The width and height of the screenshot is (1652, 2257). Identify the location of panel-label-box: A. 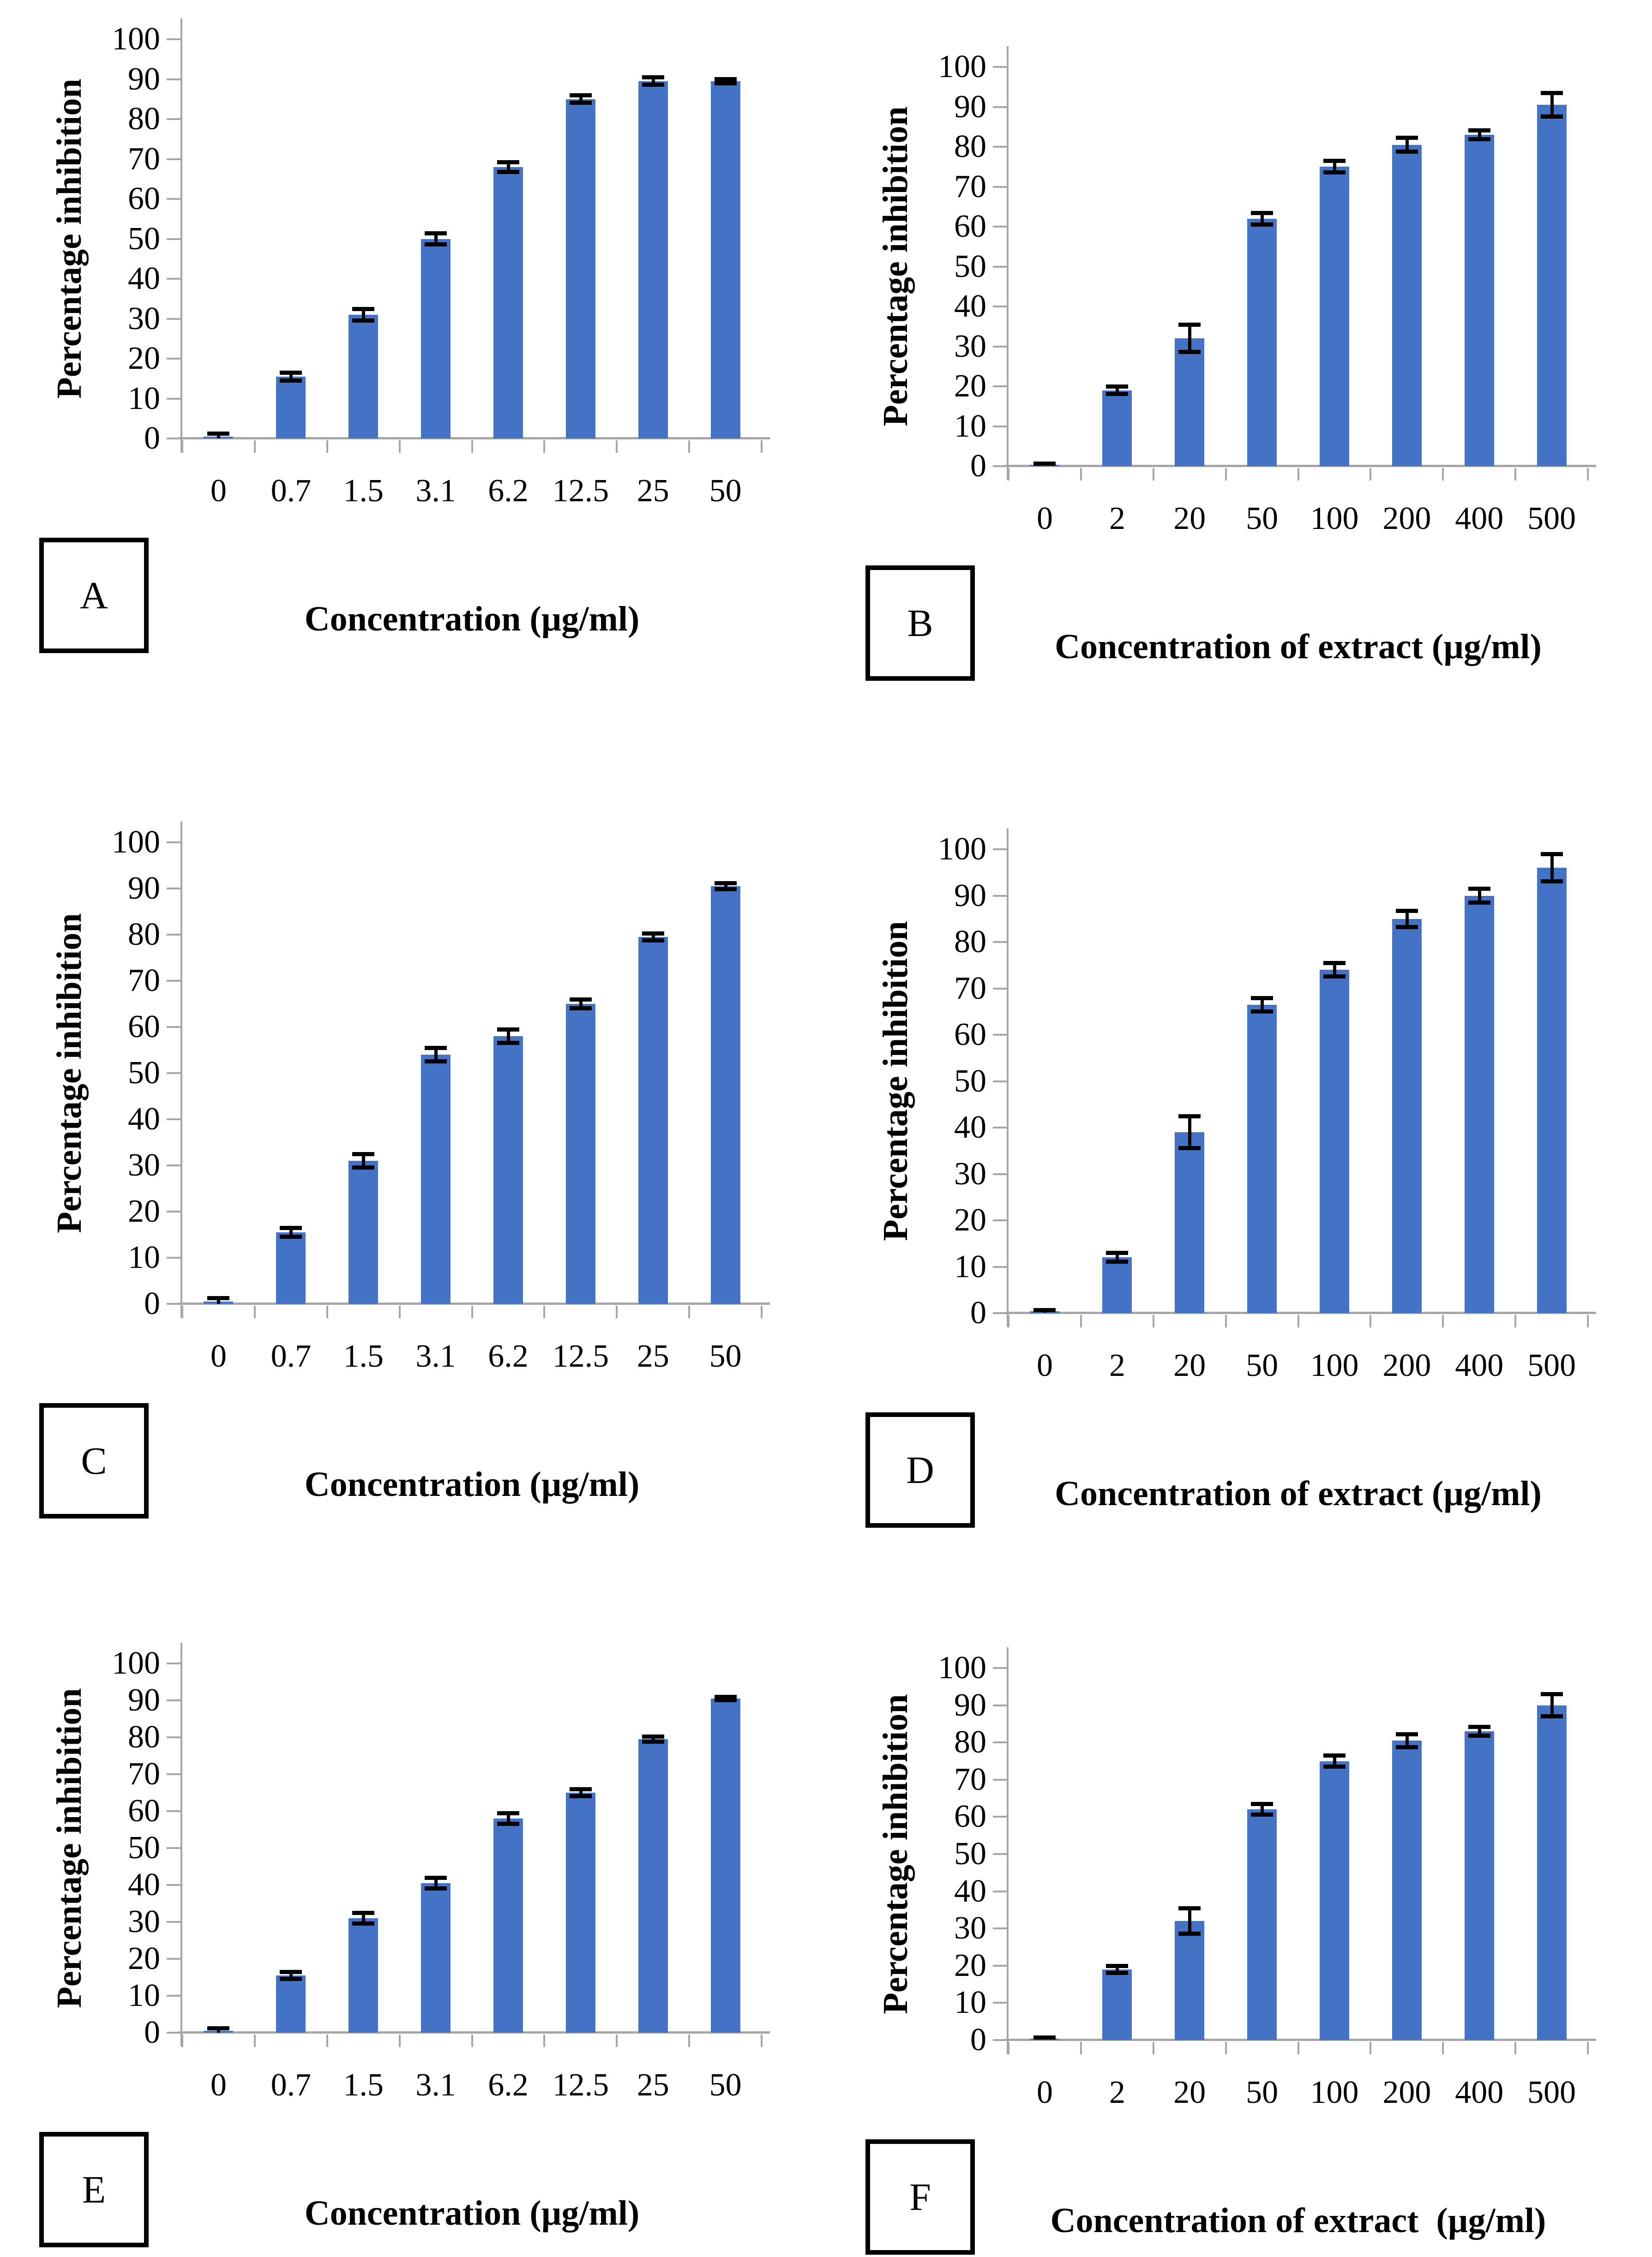
(94, 596).